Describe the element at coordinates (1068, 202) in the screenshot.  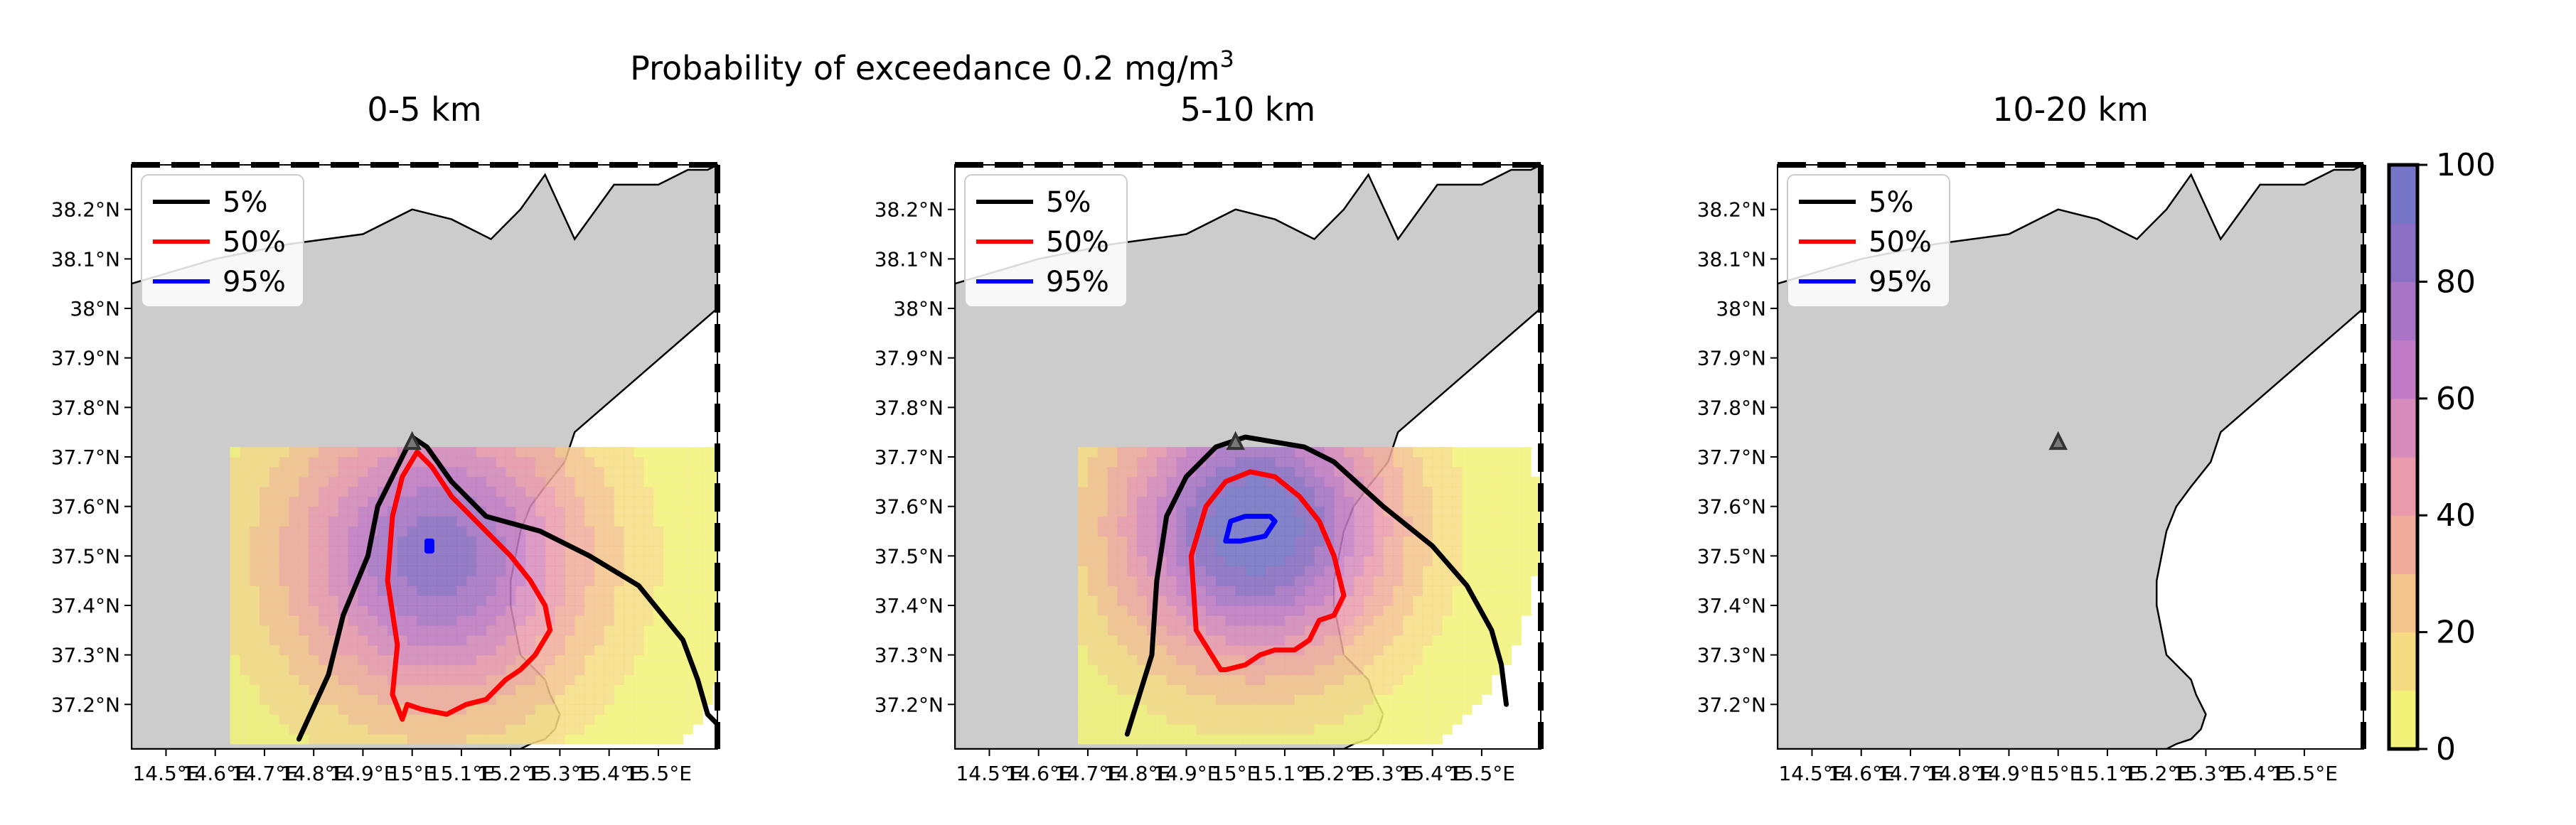
I see `legend-label: 5%` at that location.